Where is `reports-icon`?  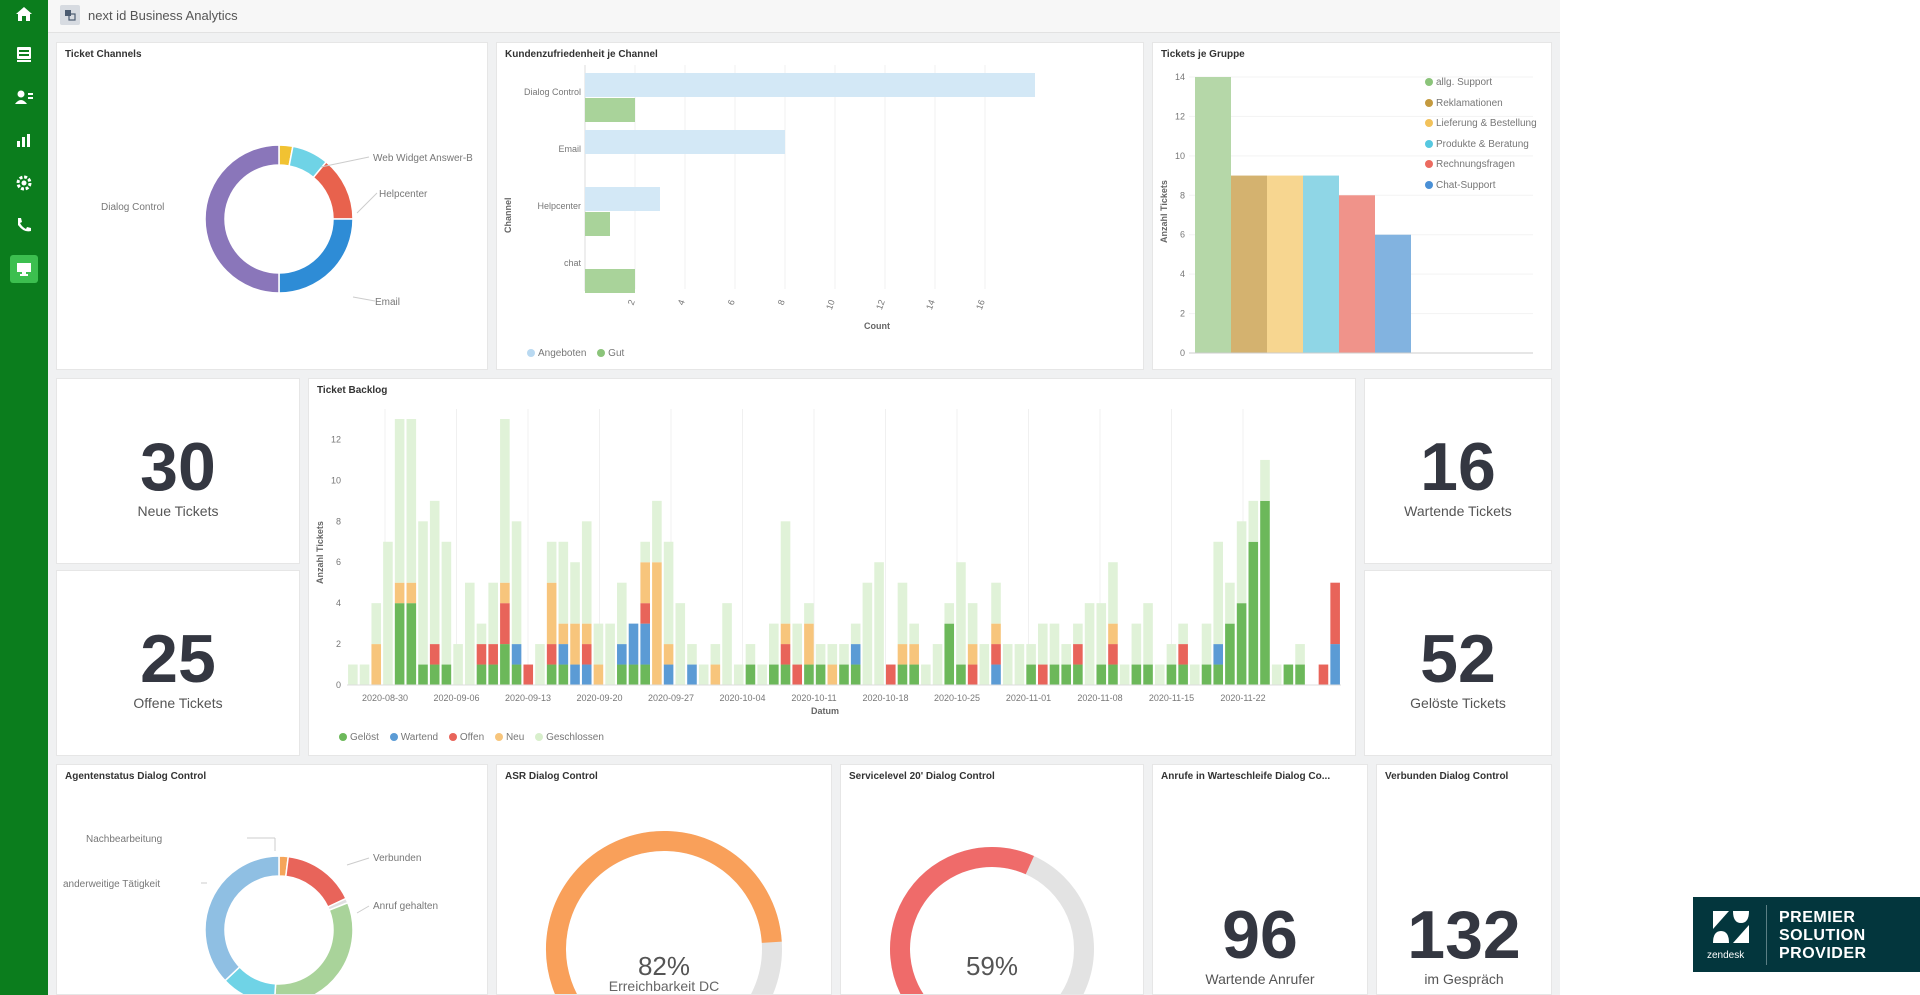 reports-icon is located at coordinates (24, 140).